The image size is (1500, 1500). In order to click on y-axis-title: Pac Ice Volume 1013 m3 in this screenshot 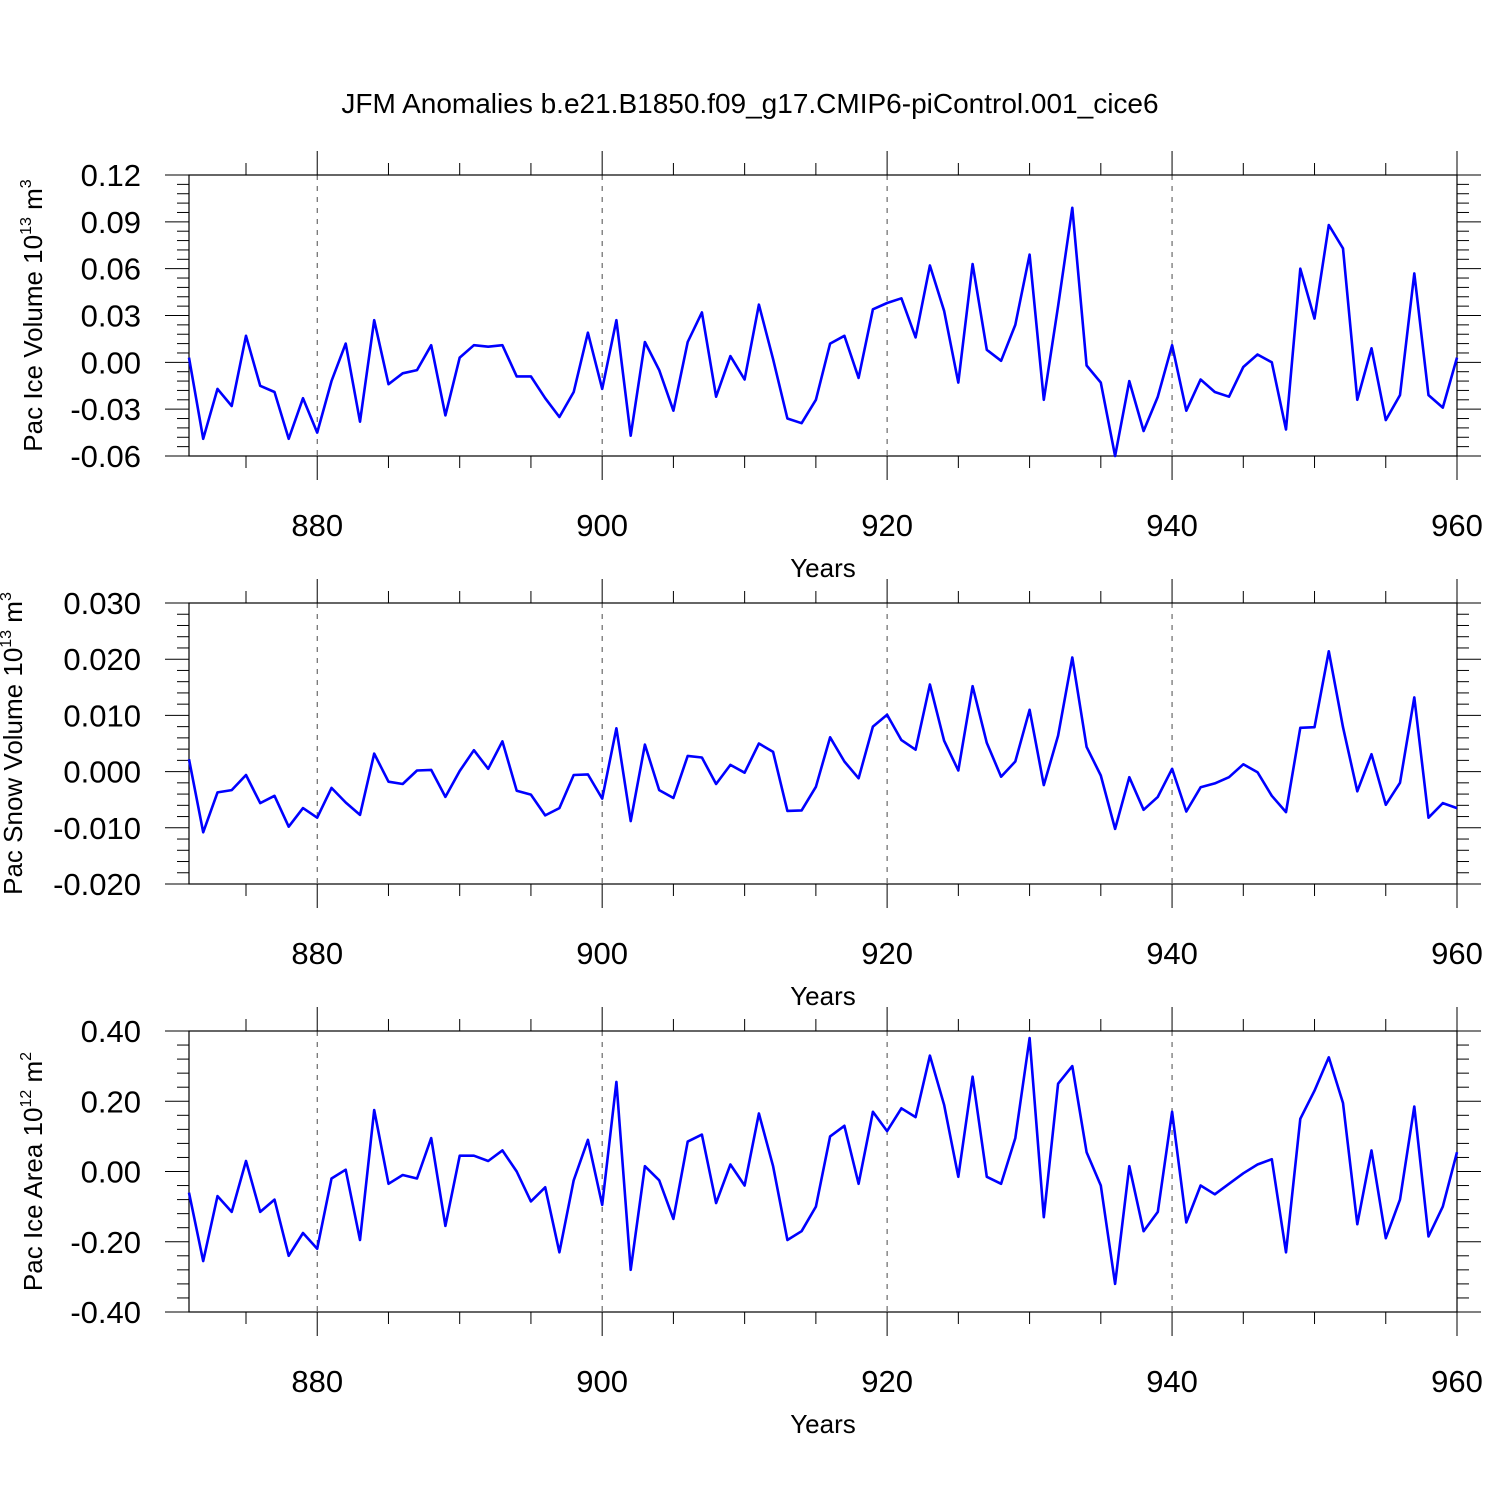, I will do `click(33, 315)`.